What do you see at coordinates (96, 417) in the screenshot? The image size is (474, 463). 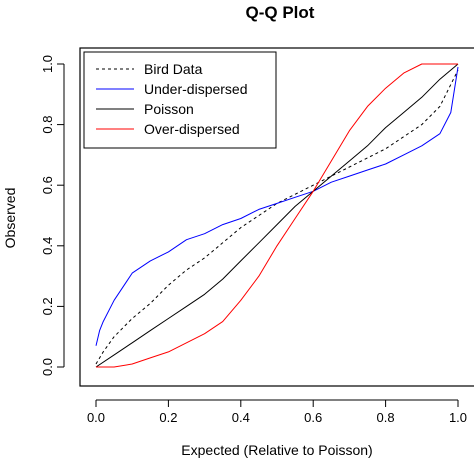 I see `x-tick-label: 0.0` at bounding box center [96, 417].